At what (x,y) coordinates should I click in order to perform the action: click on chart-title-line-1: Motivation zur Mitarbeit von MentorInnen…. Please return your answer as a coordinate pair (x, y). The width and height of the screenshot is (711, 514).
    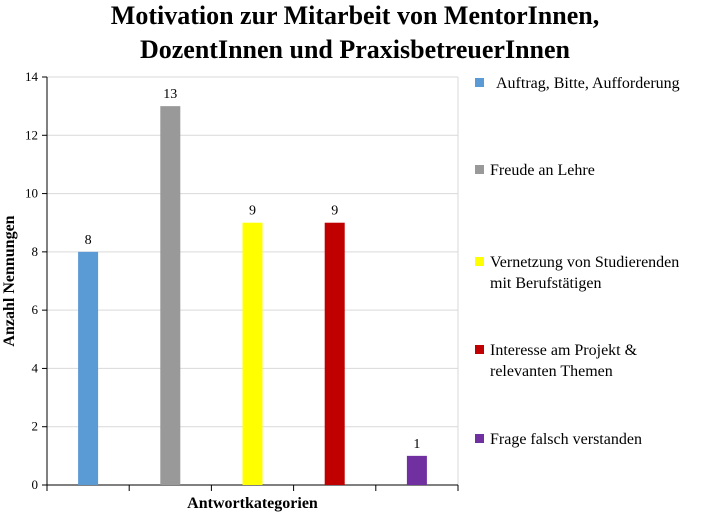
    Looking at the image, I should click on (355, 15).